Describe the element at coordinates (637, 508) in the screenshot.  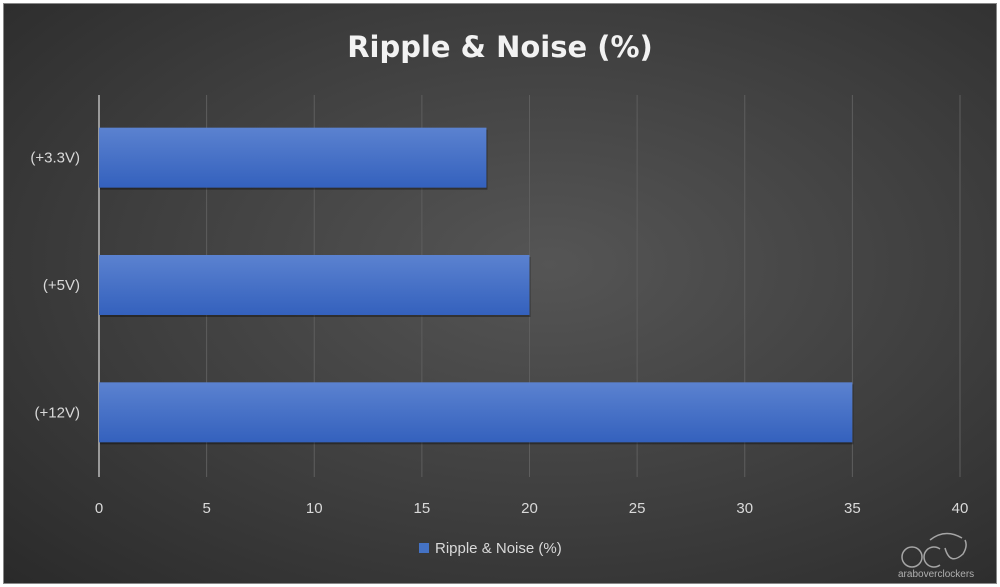
I see `x-tick-label: 25` at that location.